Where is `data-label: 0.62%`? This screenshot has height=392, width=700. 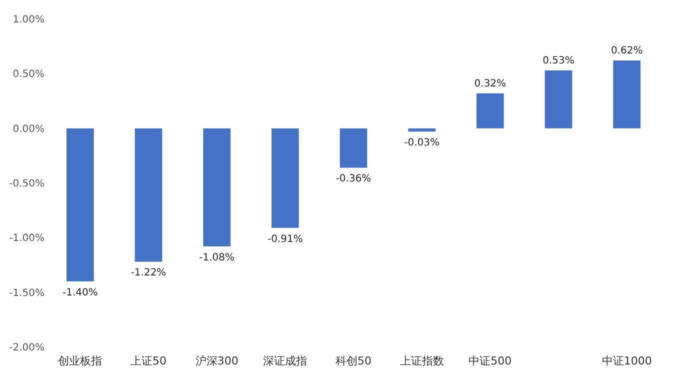 data-label: 0.62% is located at coordinates (626, 51).